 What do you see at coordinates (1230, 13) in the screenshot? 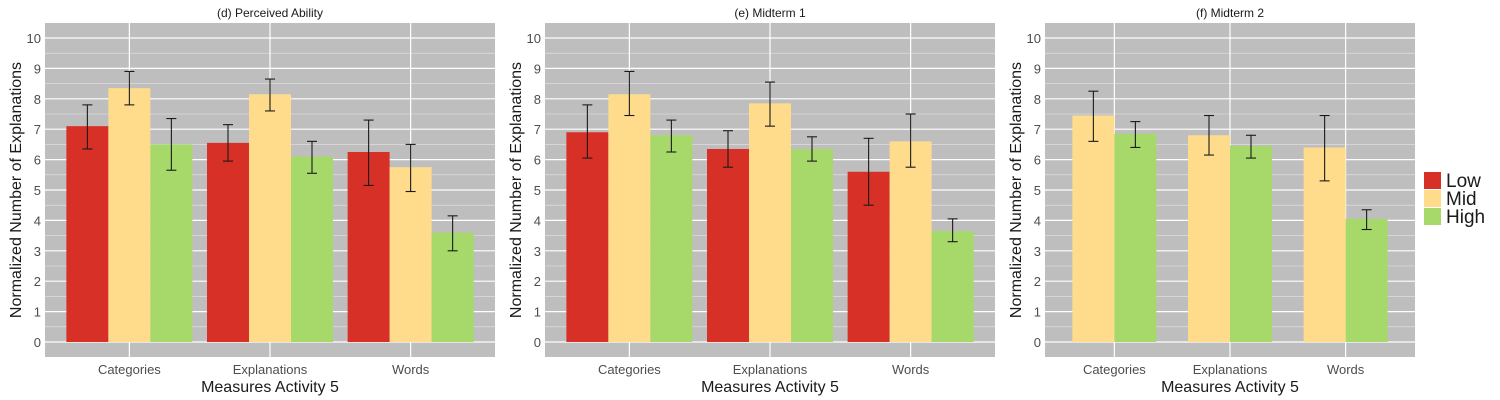
I see `chart-title: (f) Midterm 2` at bounding box center [1230, 13].